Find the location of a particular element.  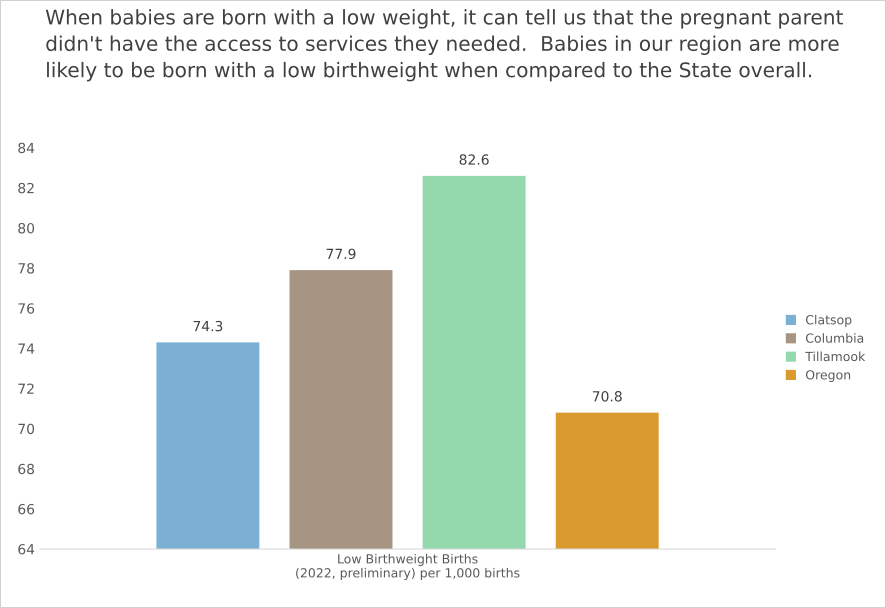

y-tick-label: 72 is located at coordinates (26, 388).